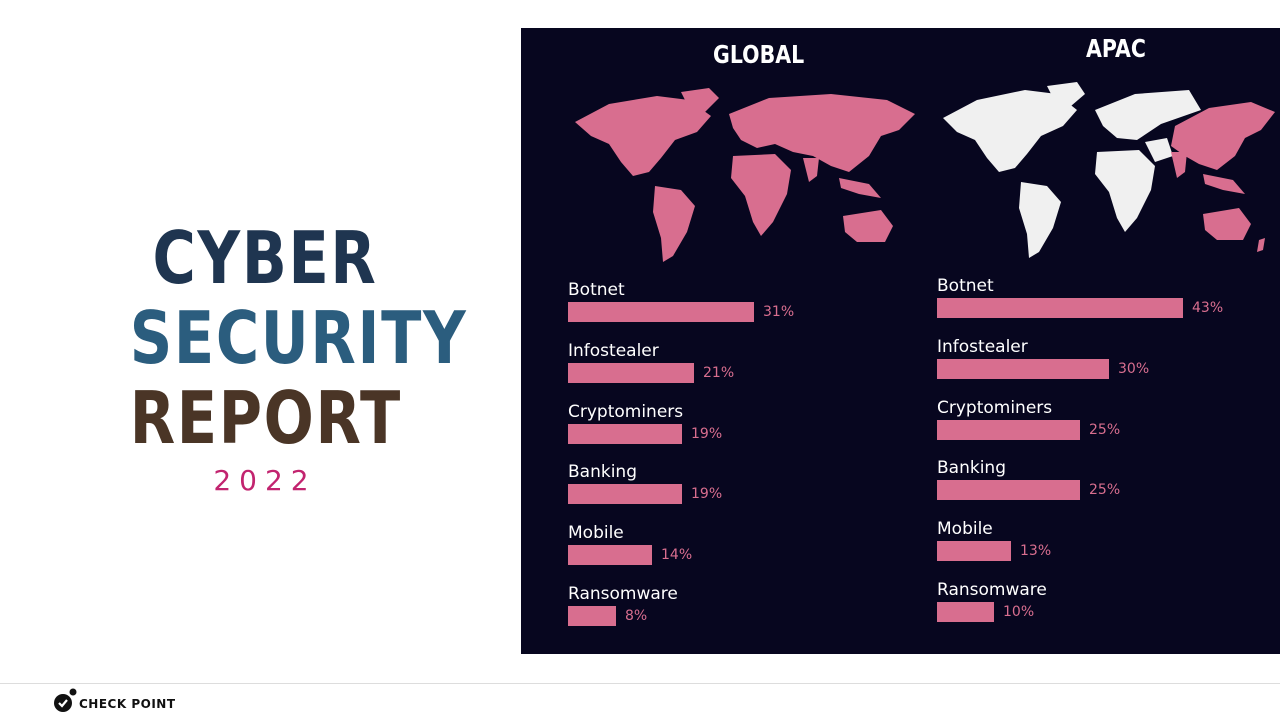 Image resolution: width=1280 pixels, height=720 pixels. I want to click on check-point-logo-icon, so click(65, 700).